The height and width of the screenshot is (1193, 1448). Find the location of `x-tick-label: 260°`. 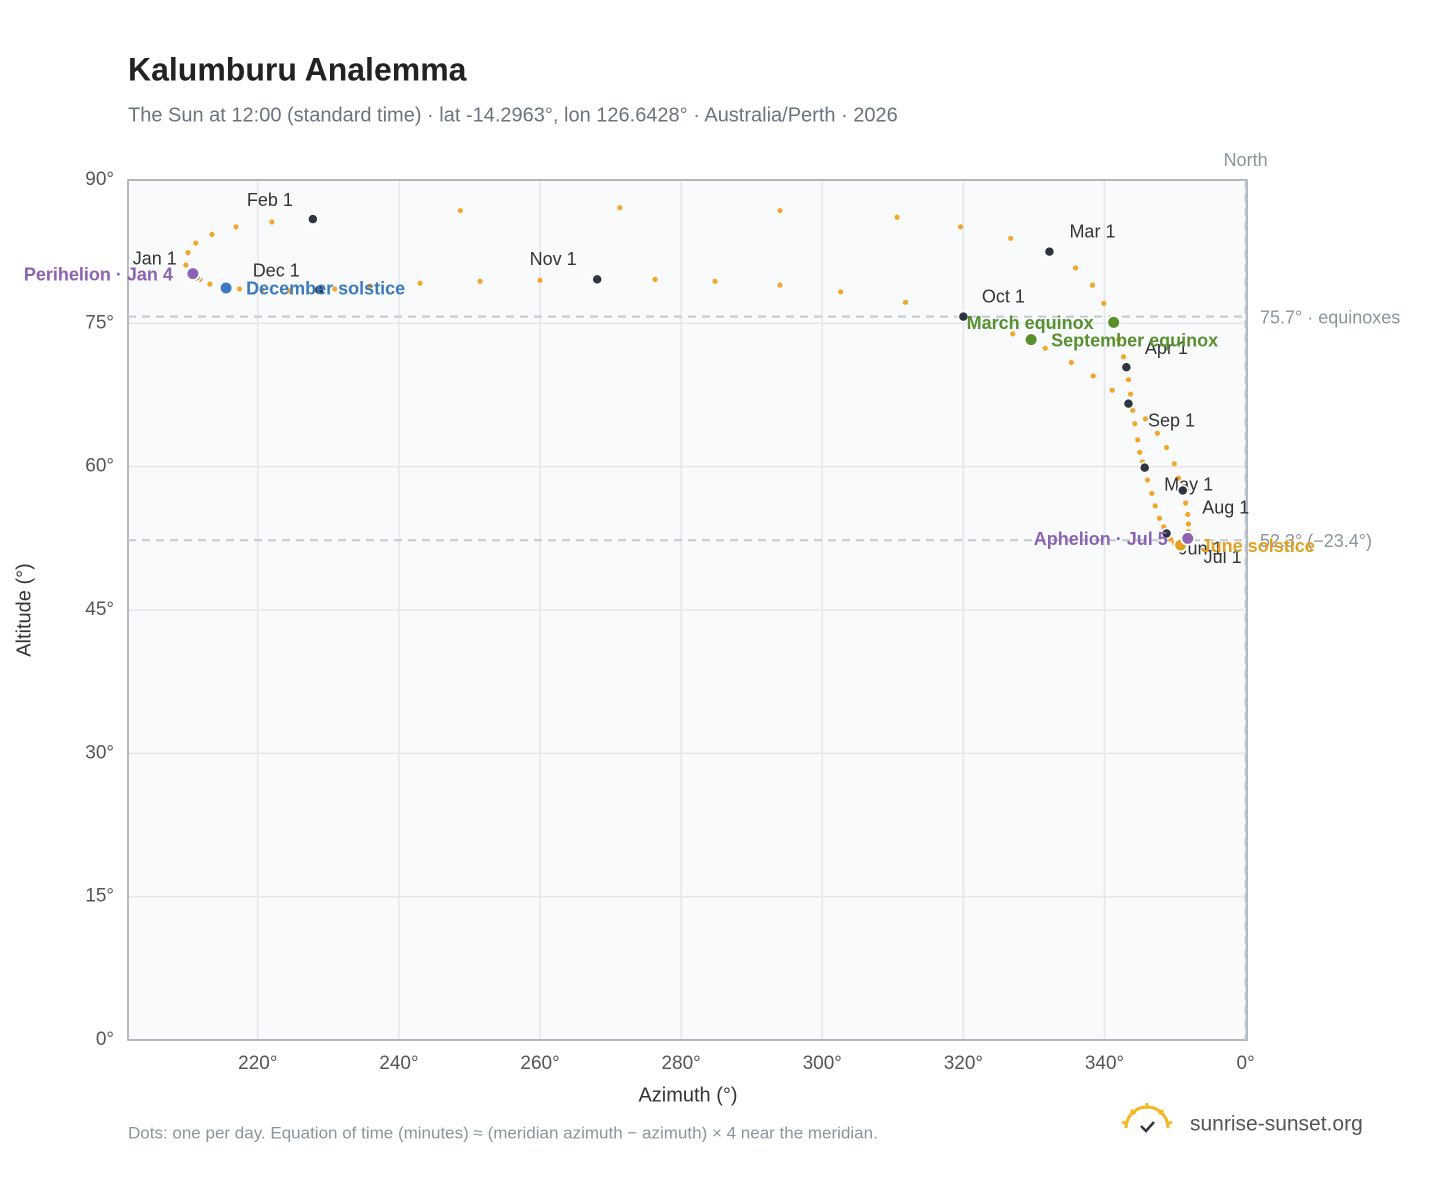

x-tick-label: 260° is located at coordinates (539, 1063).